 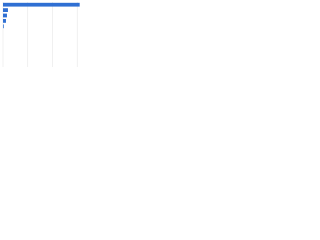 I want to click on chart, so click(x=41, y=34).